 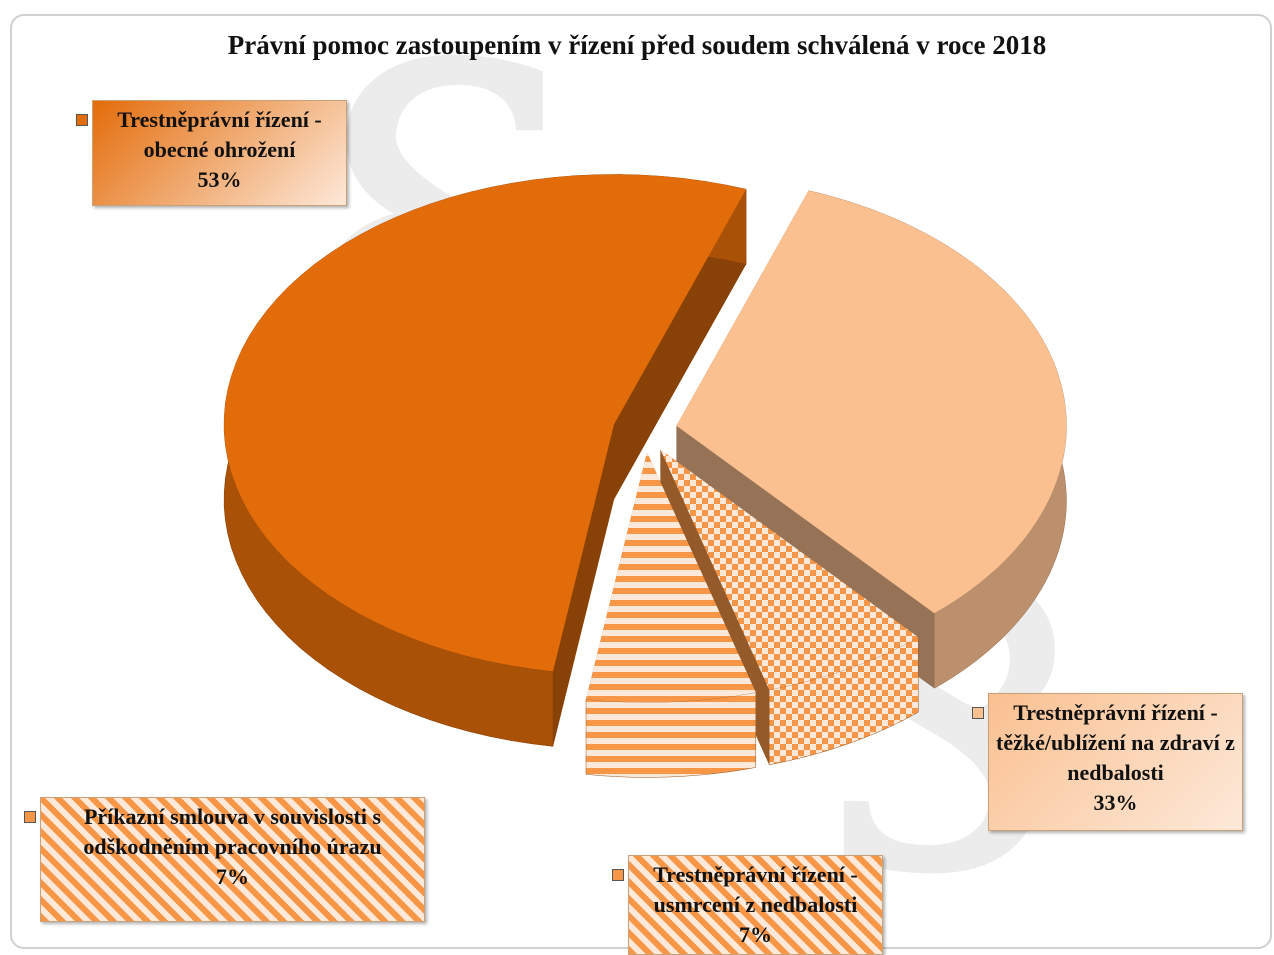 What do you see at coordinates (219, 179) in the screenshot?
I see `value-label: 53%` at bounding box center [219, 179].